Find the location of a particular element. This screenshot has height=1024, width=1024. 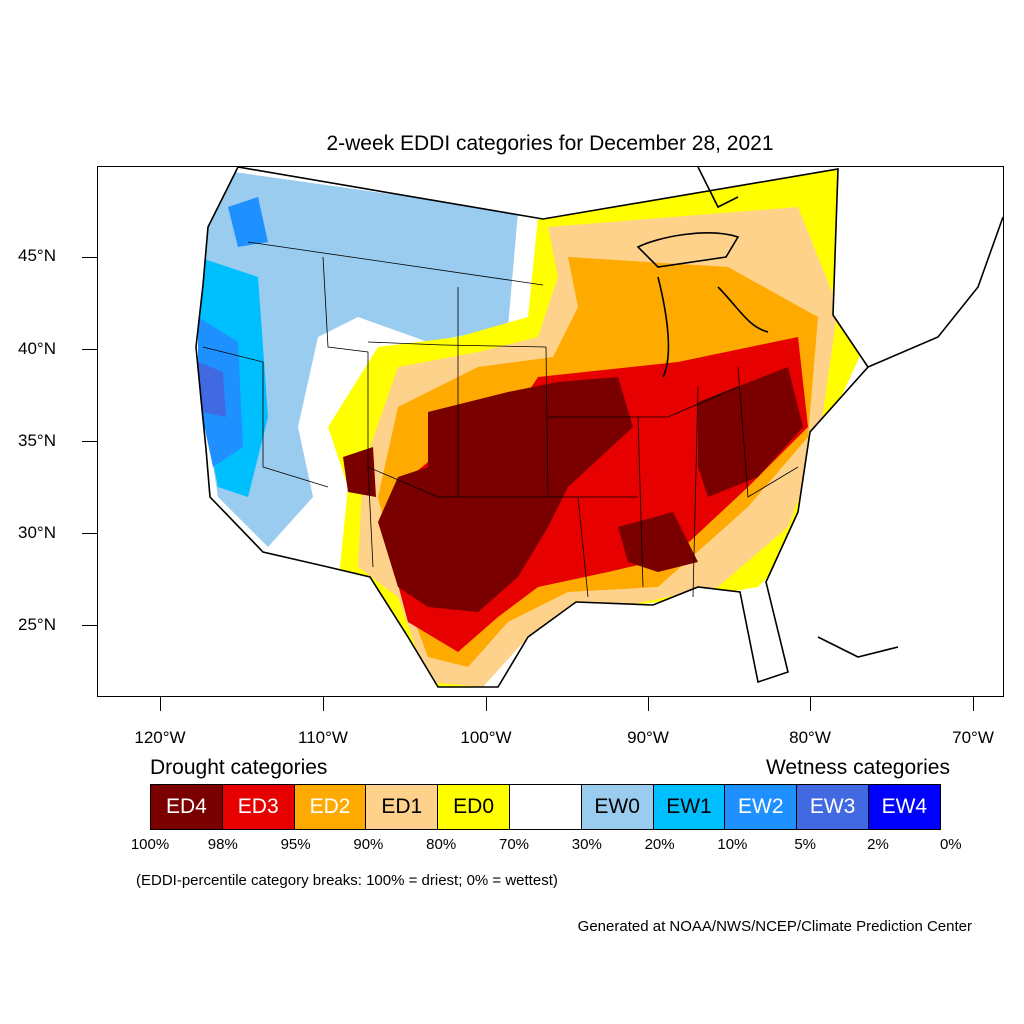

legend-box-ed1: ED1 is located at coordinates (402, 807).